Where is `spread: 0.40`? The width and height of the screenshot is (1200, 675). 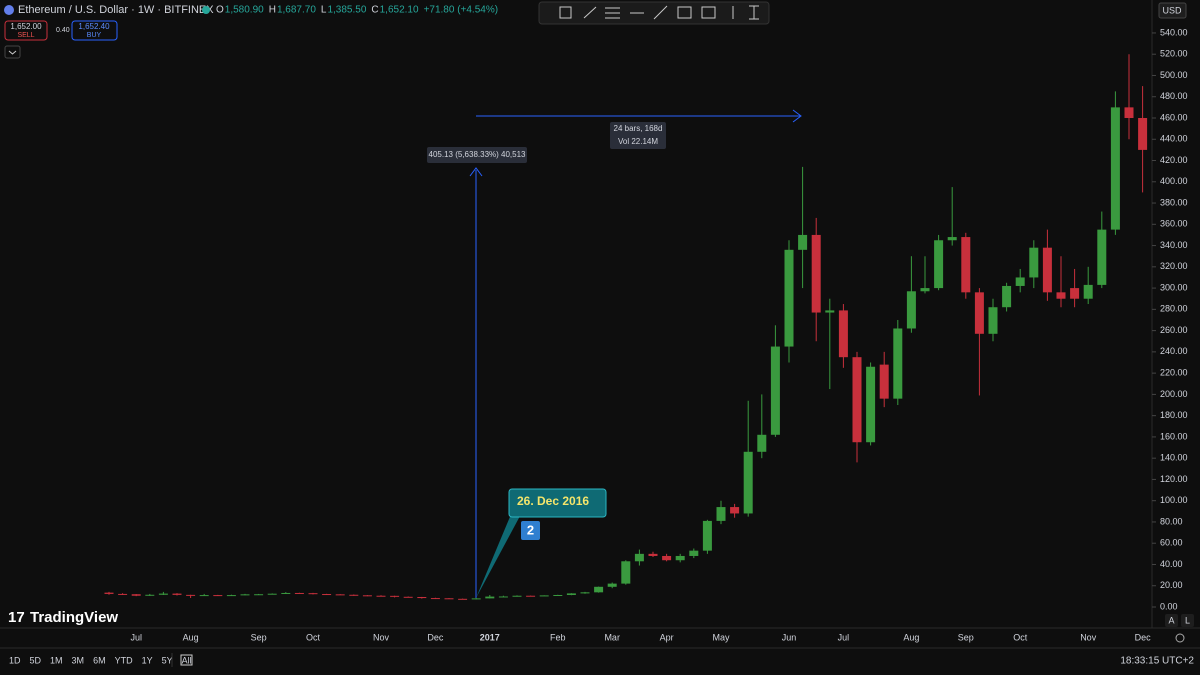 spread: 0.40 is located at coordinates (63, 30).